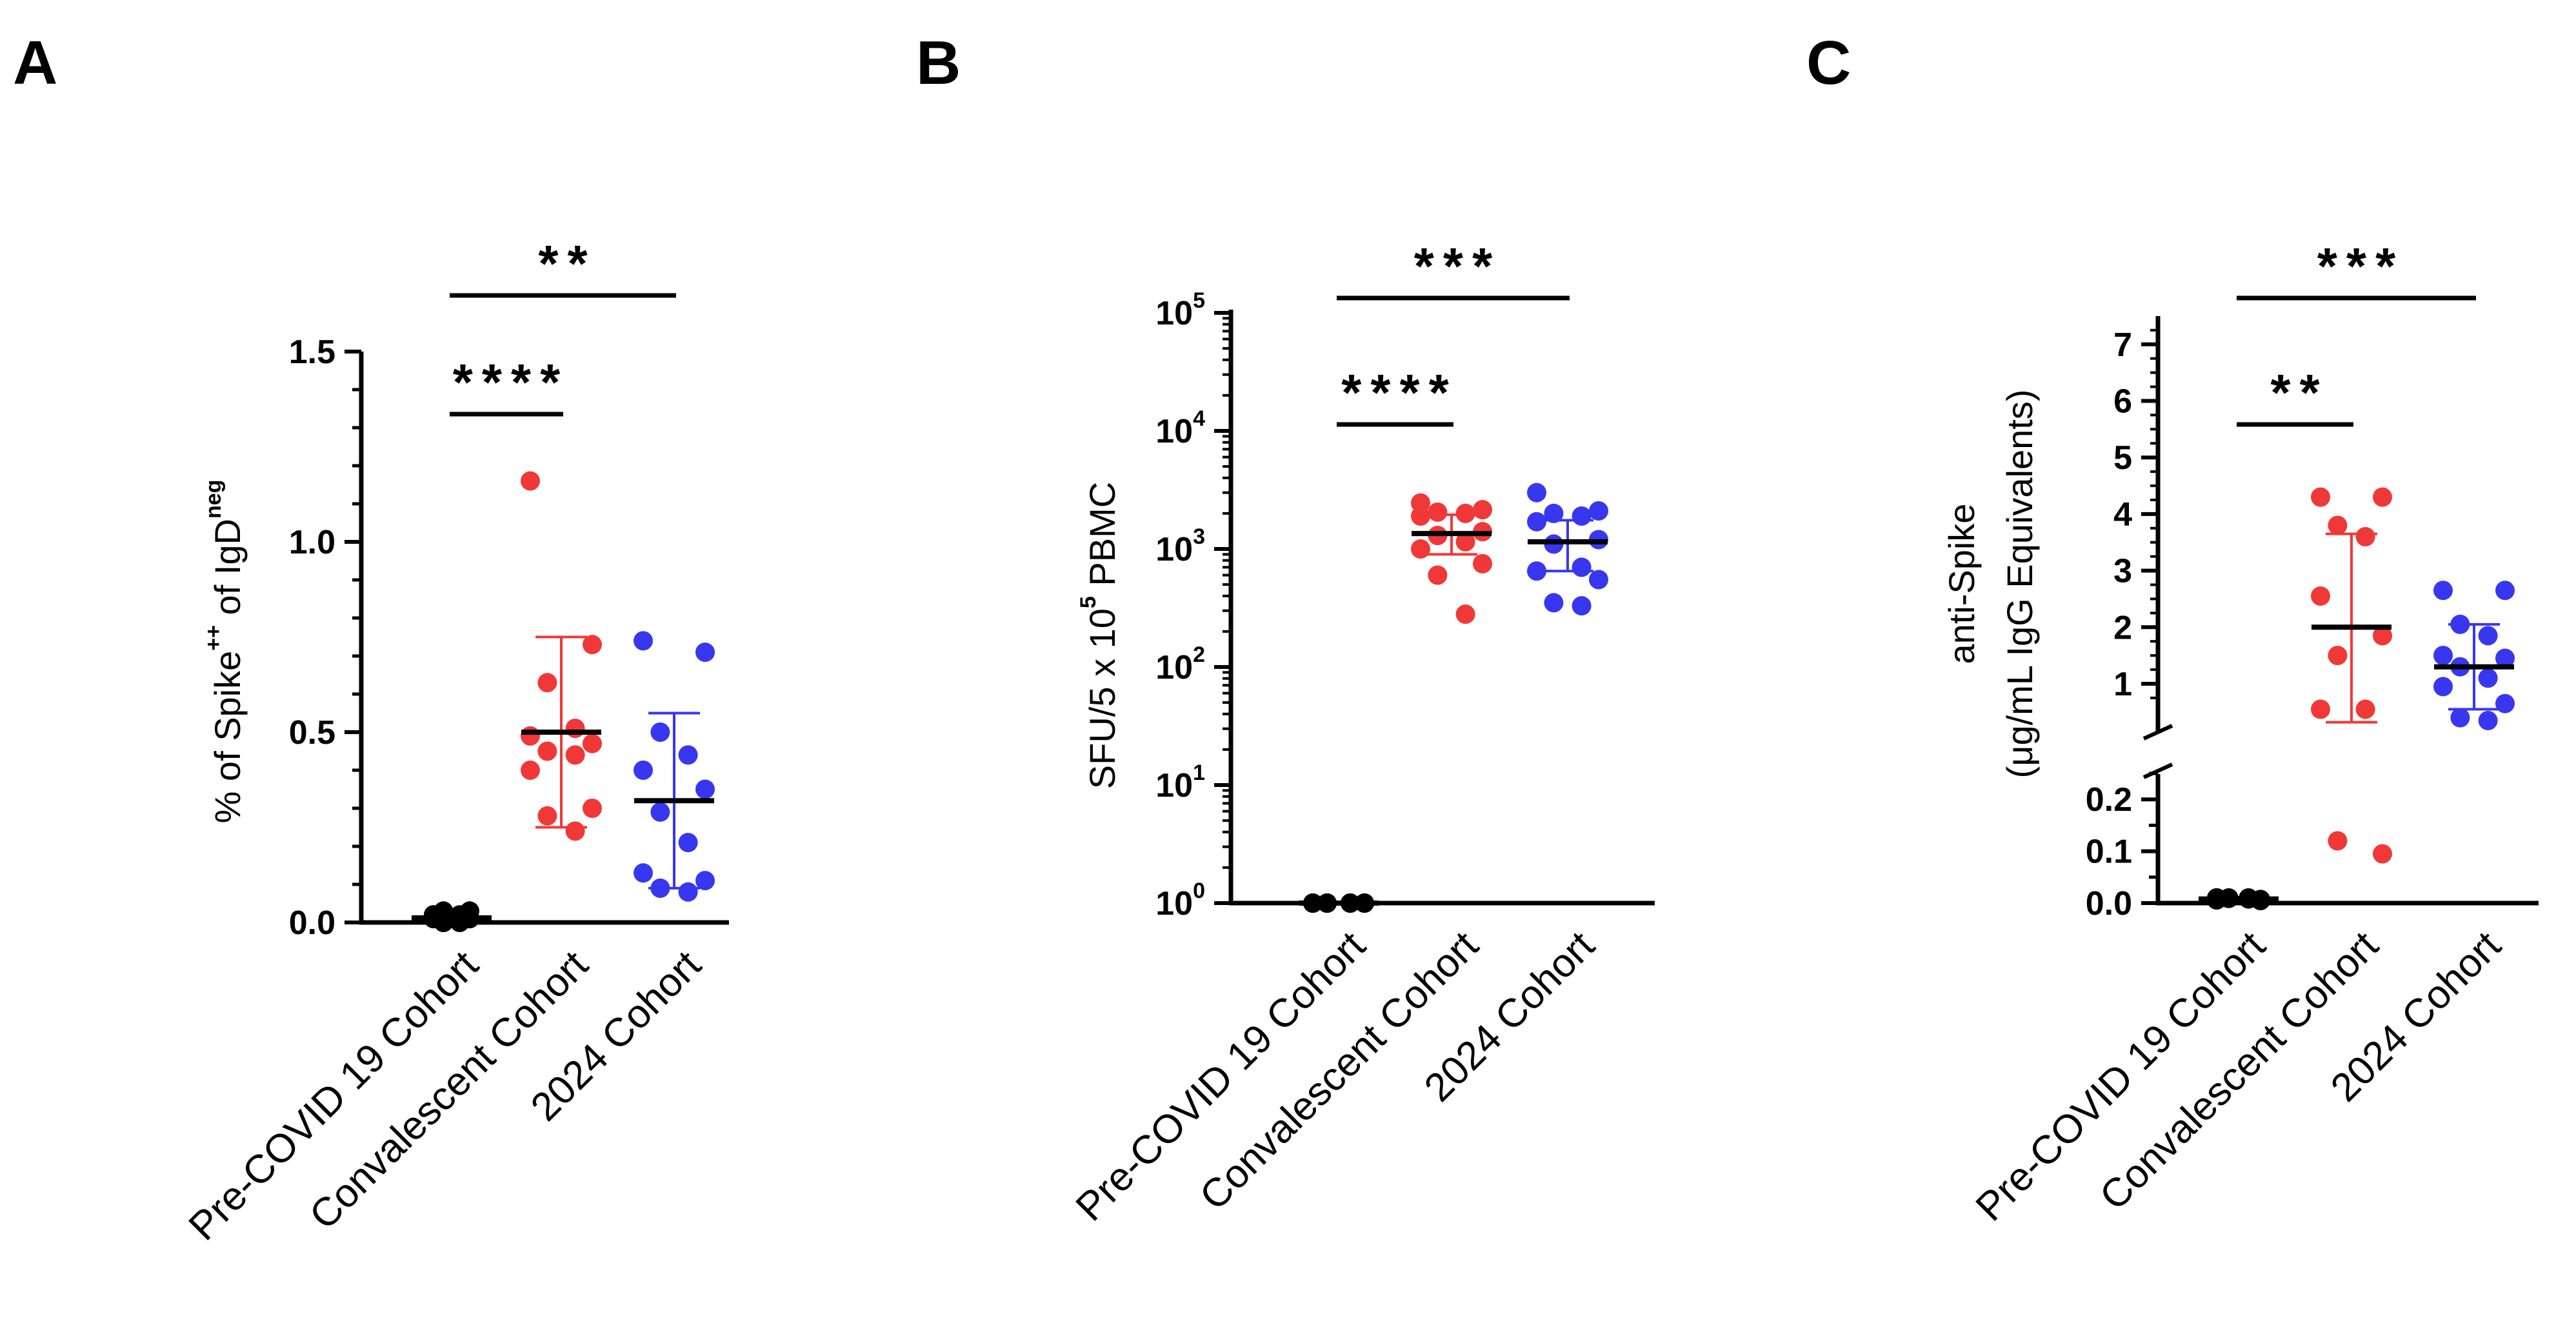  I want to click on panel-c-y-ticks: 0.0 0.1 0.2 1 2 3 4 5 6 7, so click(2122, 624).